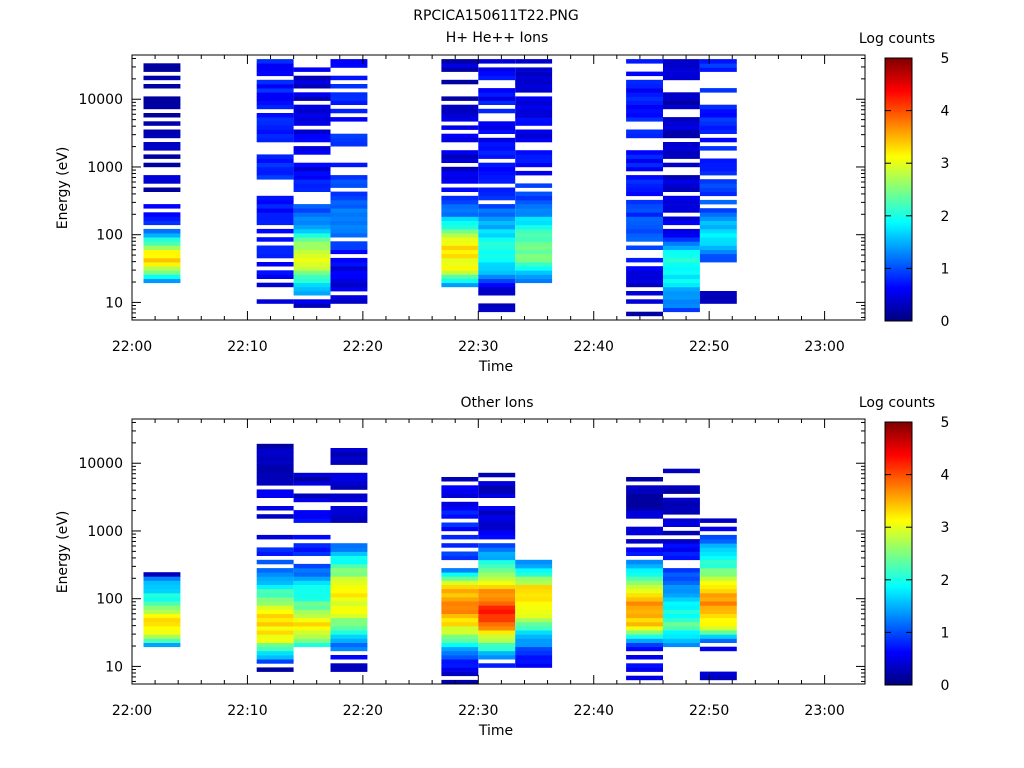  I want to click on x-tick-label: 22:00, so click(132, 711).